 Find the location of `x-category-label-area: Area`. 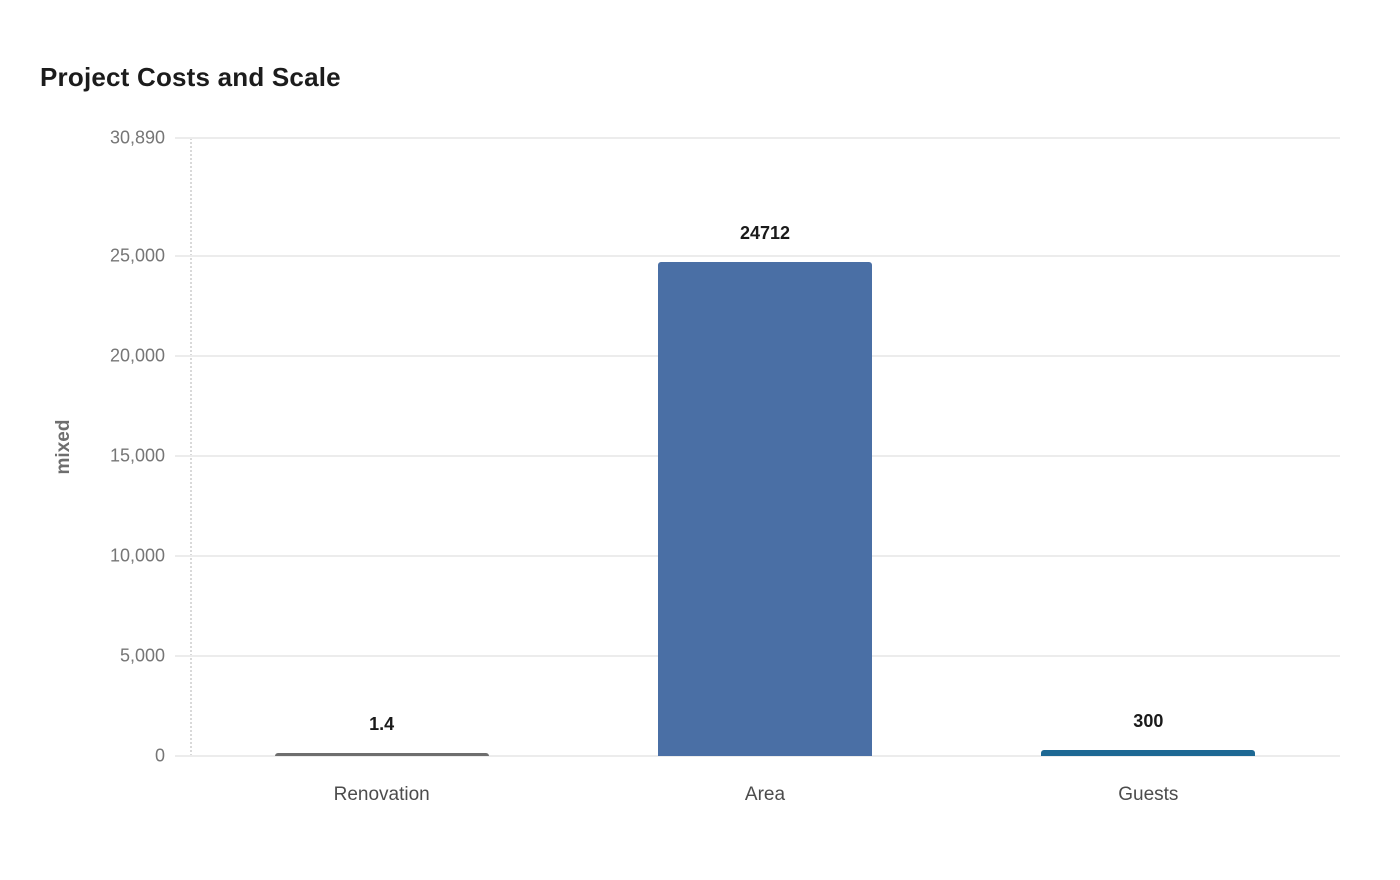

x-category-label-area: Area is located at coordinates (765, 794).